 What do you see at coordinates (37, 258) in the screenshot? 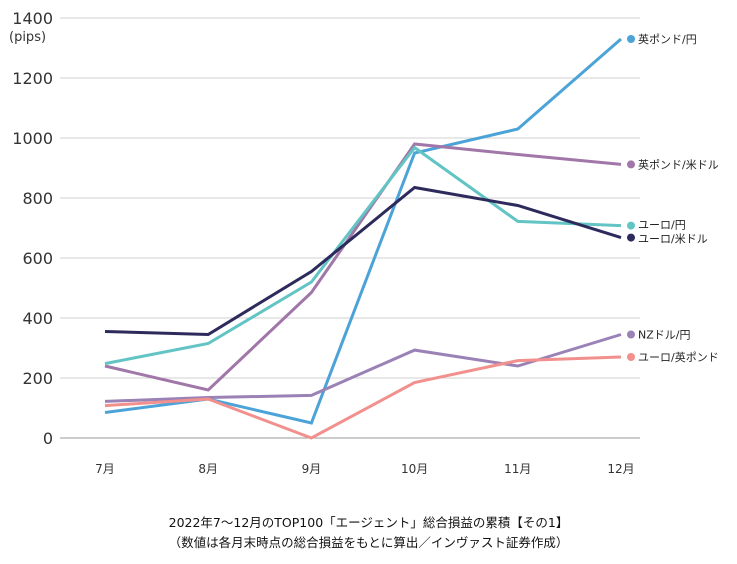
I see `y-tick-label: 600` at bounding box center [37, 258].